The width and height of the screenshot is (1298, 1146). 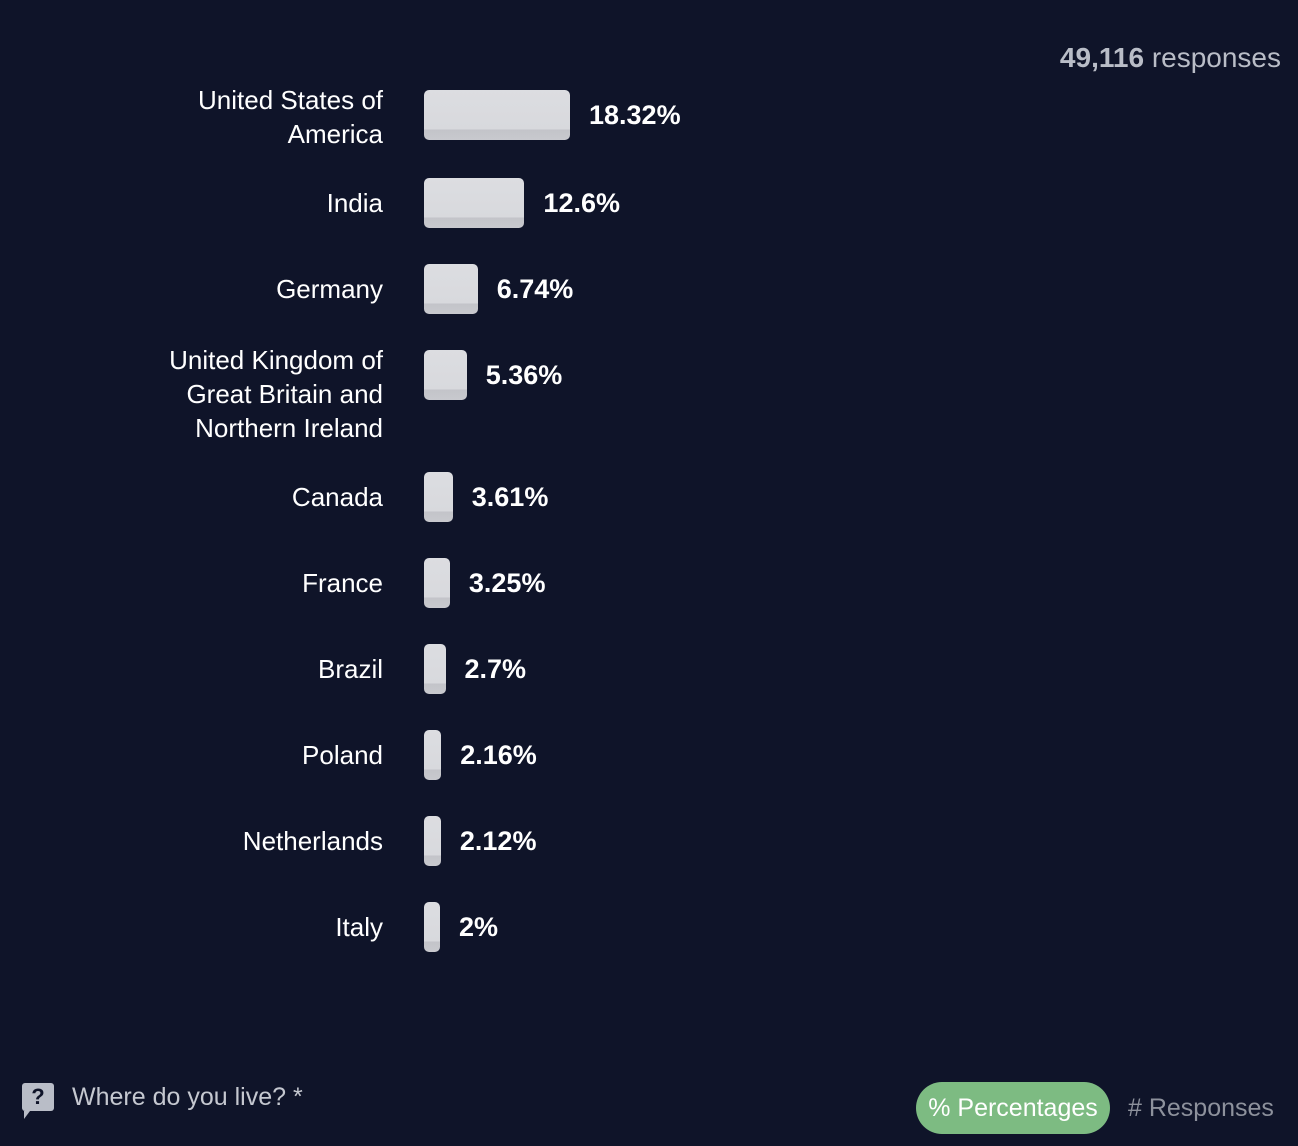 What do you see at coordinates (1216, 57) in the screenshot?
I see `response-count-suffix: responses` at bounding box center [1216, 57].